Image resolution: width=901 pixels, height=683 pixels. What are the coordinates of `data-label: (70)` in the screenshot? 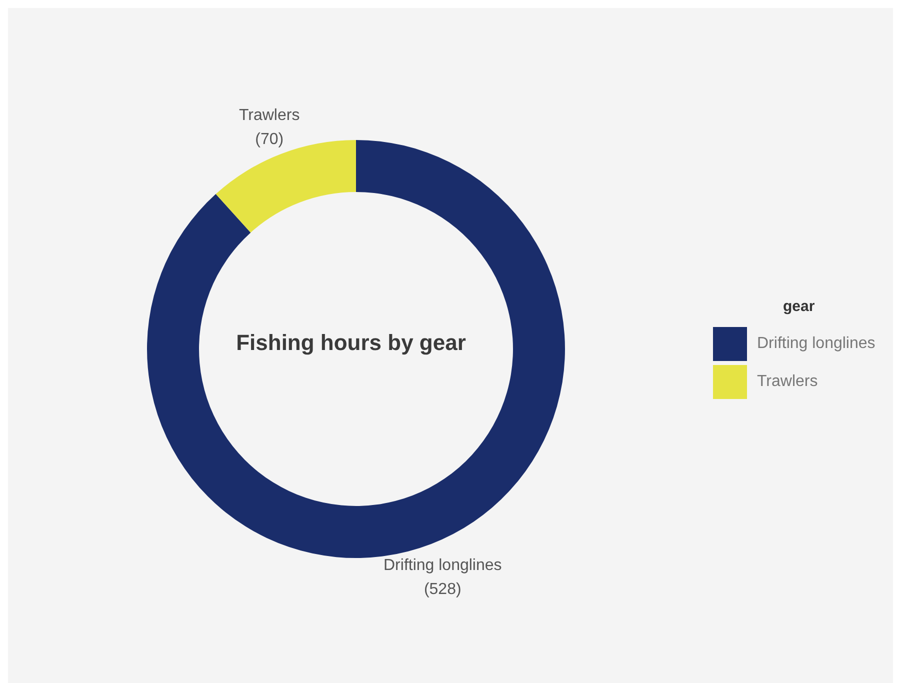 It's located at (269, 139).